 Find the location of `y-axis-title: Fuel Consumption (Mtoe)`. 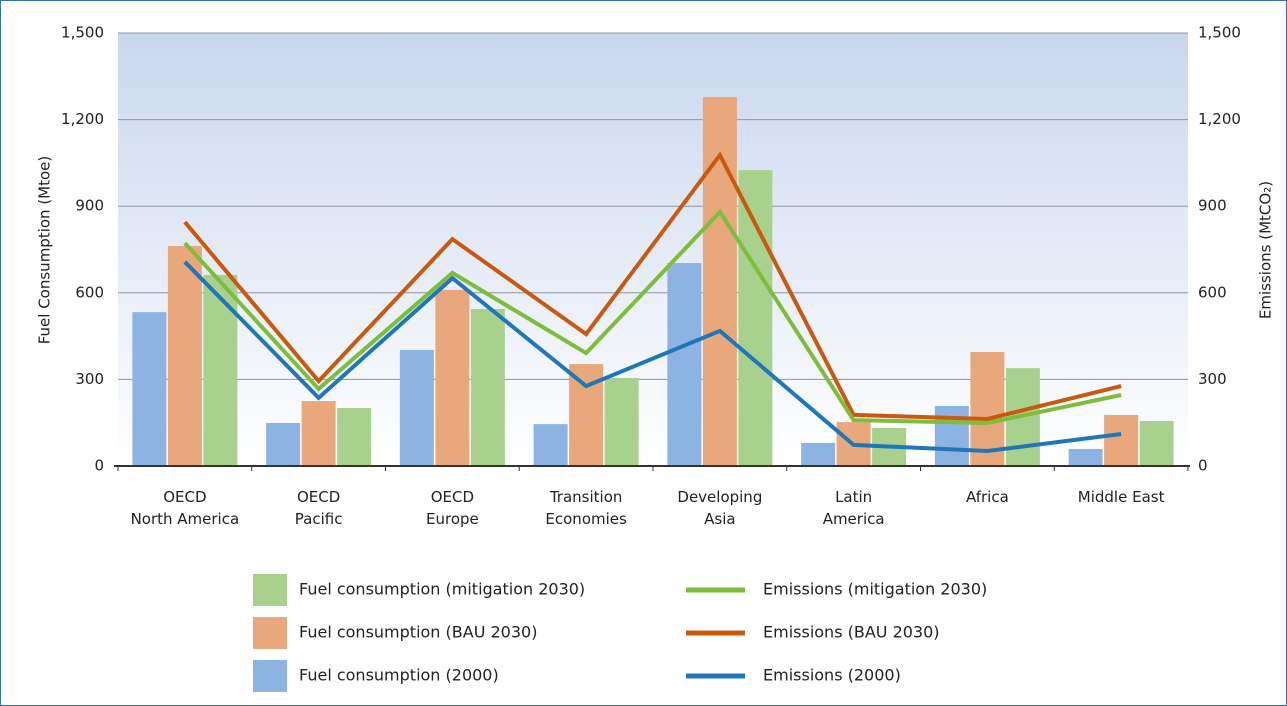

y-axis-title: Fuel Consumption (Mtoe) is located at coordinates (45, 250).